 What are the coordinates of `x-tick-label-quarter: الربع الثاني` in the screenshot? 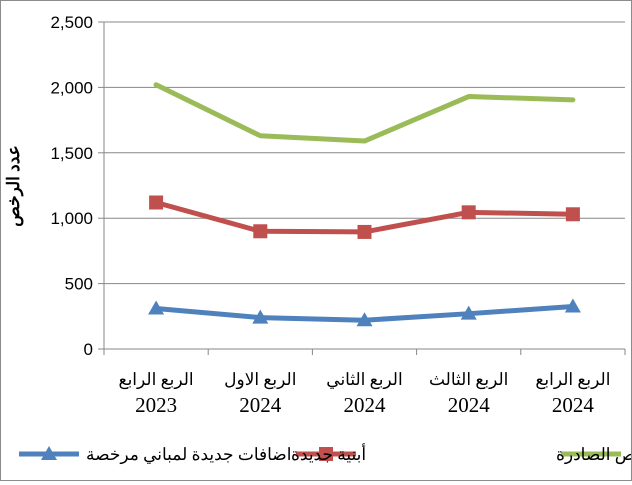 It's located at (364, 380).